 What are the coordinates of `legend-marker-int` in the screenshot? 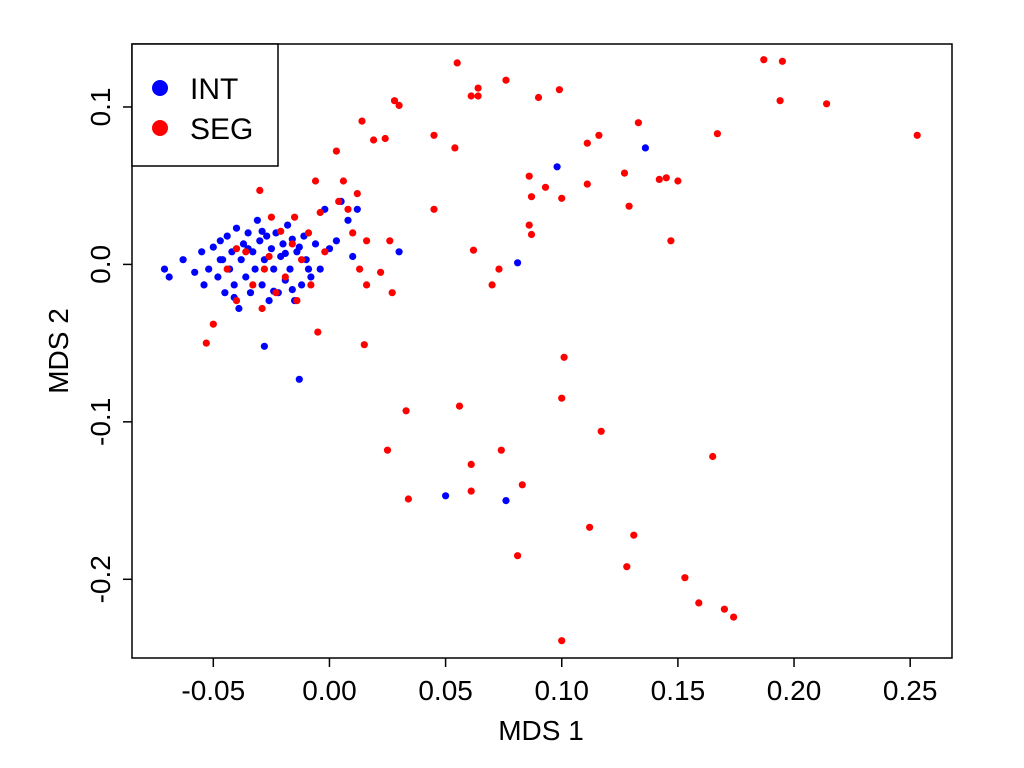 It's located at (160, 88).